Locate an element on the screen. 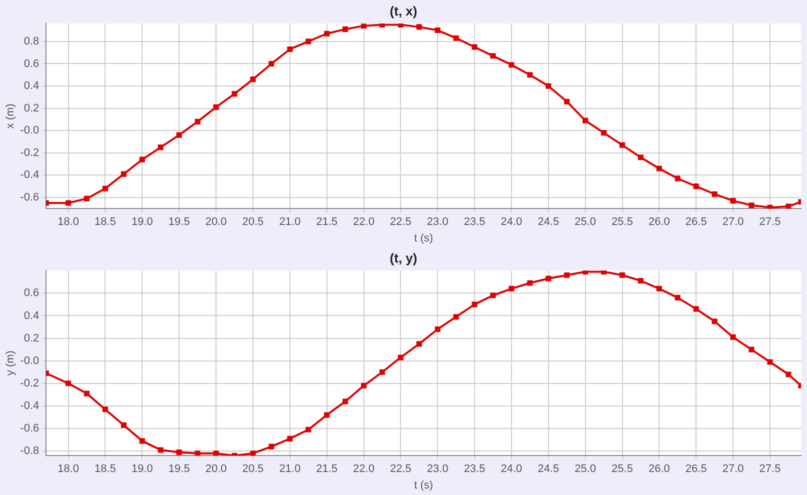 This screenshot has height=495, width=807. x-tick-label: 27.5 is located at coordinates (770, 469).